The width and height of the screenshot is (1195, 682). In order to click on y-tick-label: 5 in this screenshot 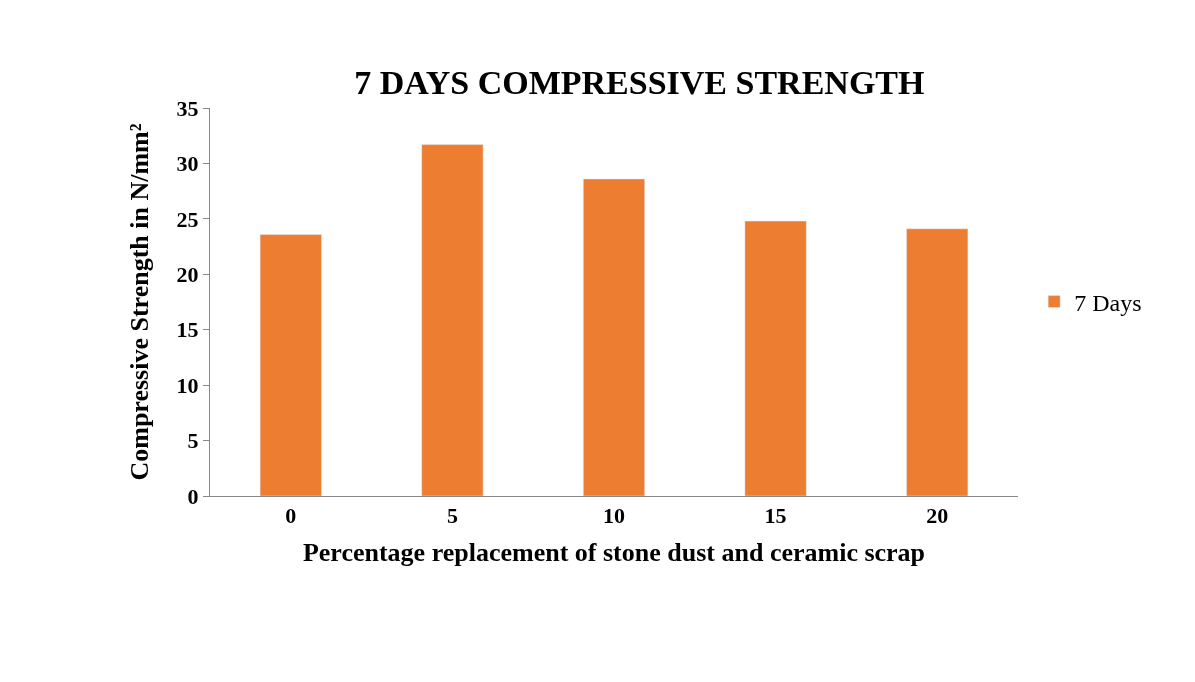, I will do `click(193, 441)`.